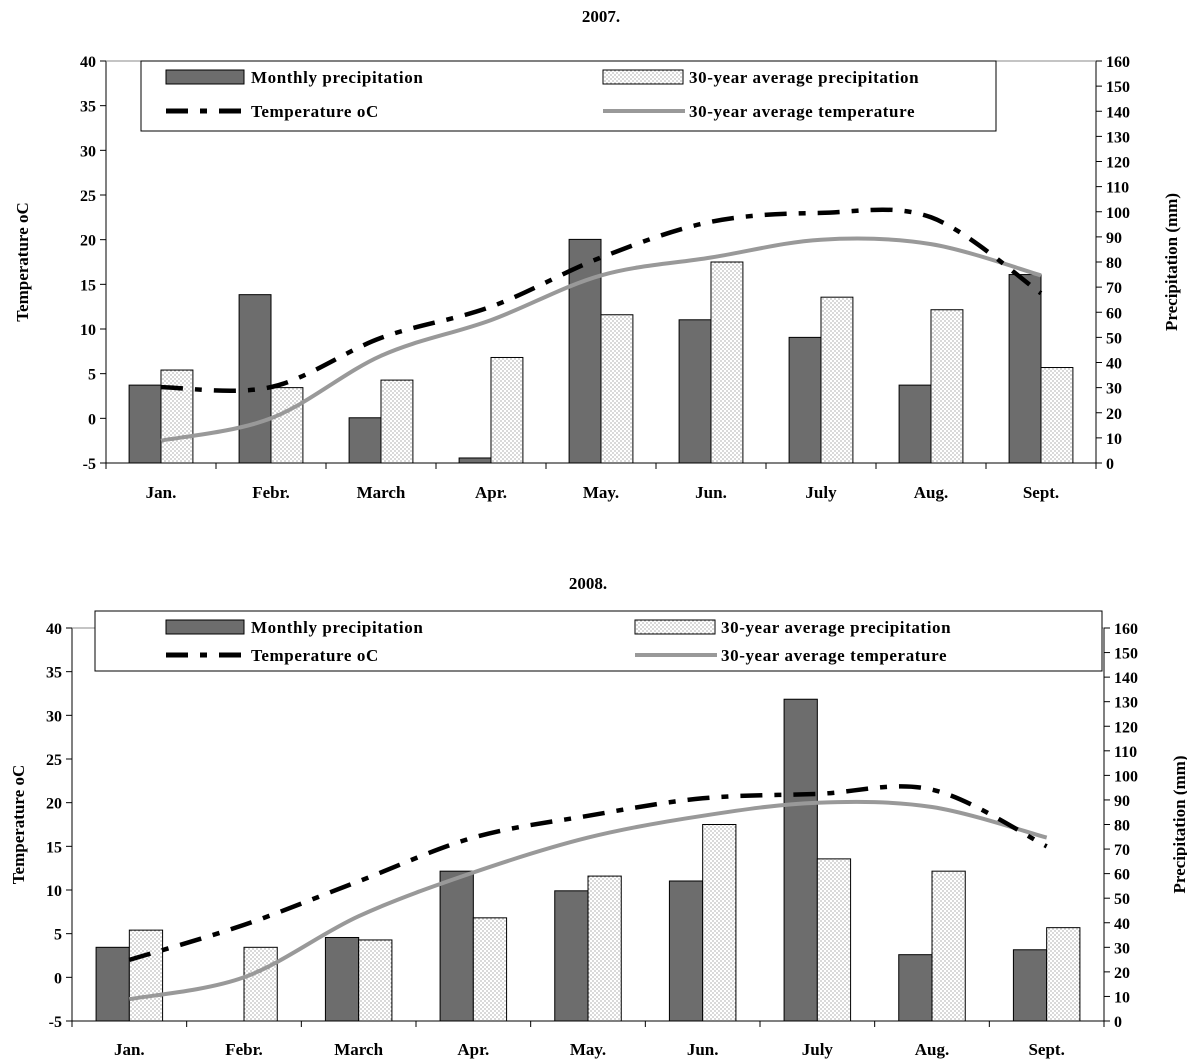  Describe the element at coordinates (1126, 776) in the screenshot. I see `y2-tick-label: 100` at that location.